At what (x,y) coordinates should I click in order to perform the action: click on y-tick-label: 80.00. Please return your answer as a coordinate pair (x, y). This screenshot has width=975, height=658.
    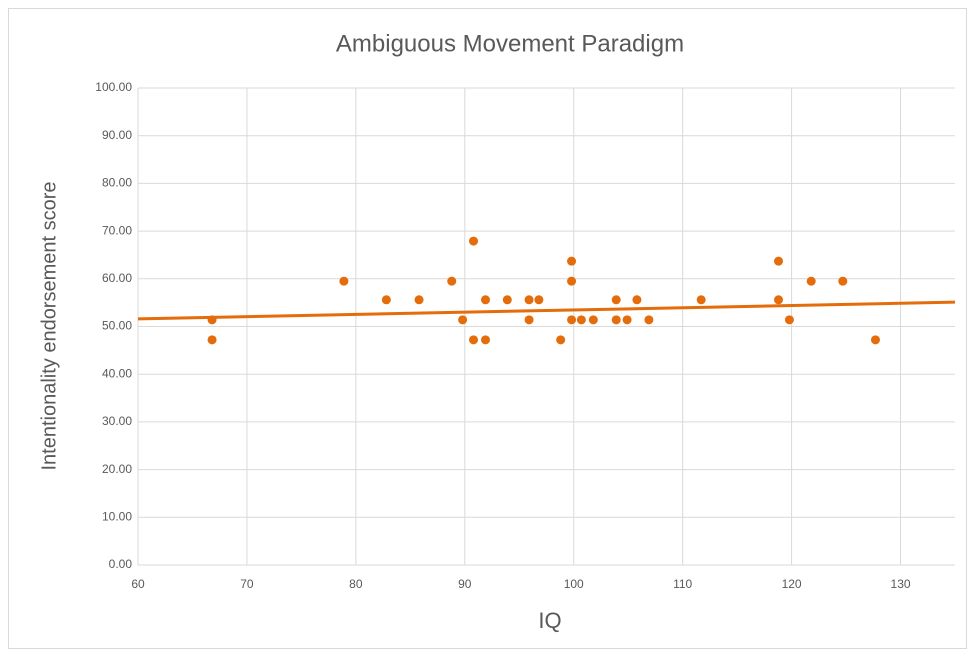
    Looking at the image, I should click on (117, 183).